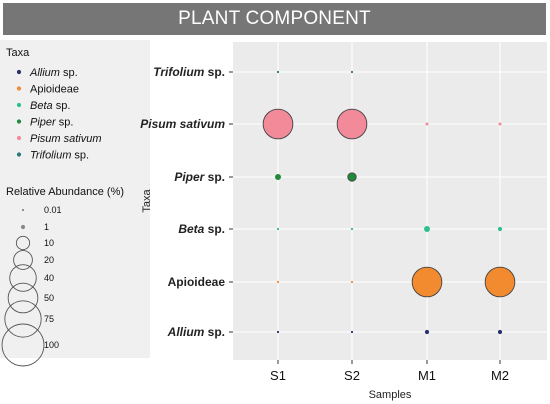 The width and height of the screenshot is (550, 404). Describe the element at coordinates (59, 156) in the screenshot. I see `legend-color-label: Trifolium sp.` at that location.